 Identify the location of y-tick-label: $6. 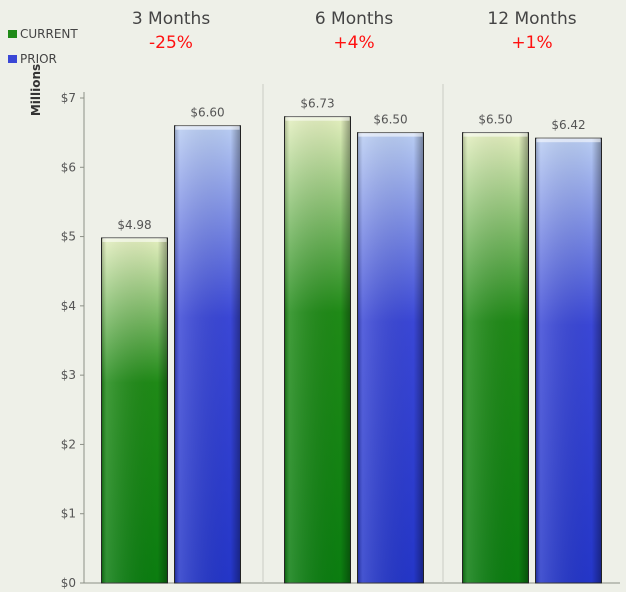
(68, 167).